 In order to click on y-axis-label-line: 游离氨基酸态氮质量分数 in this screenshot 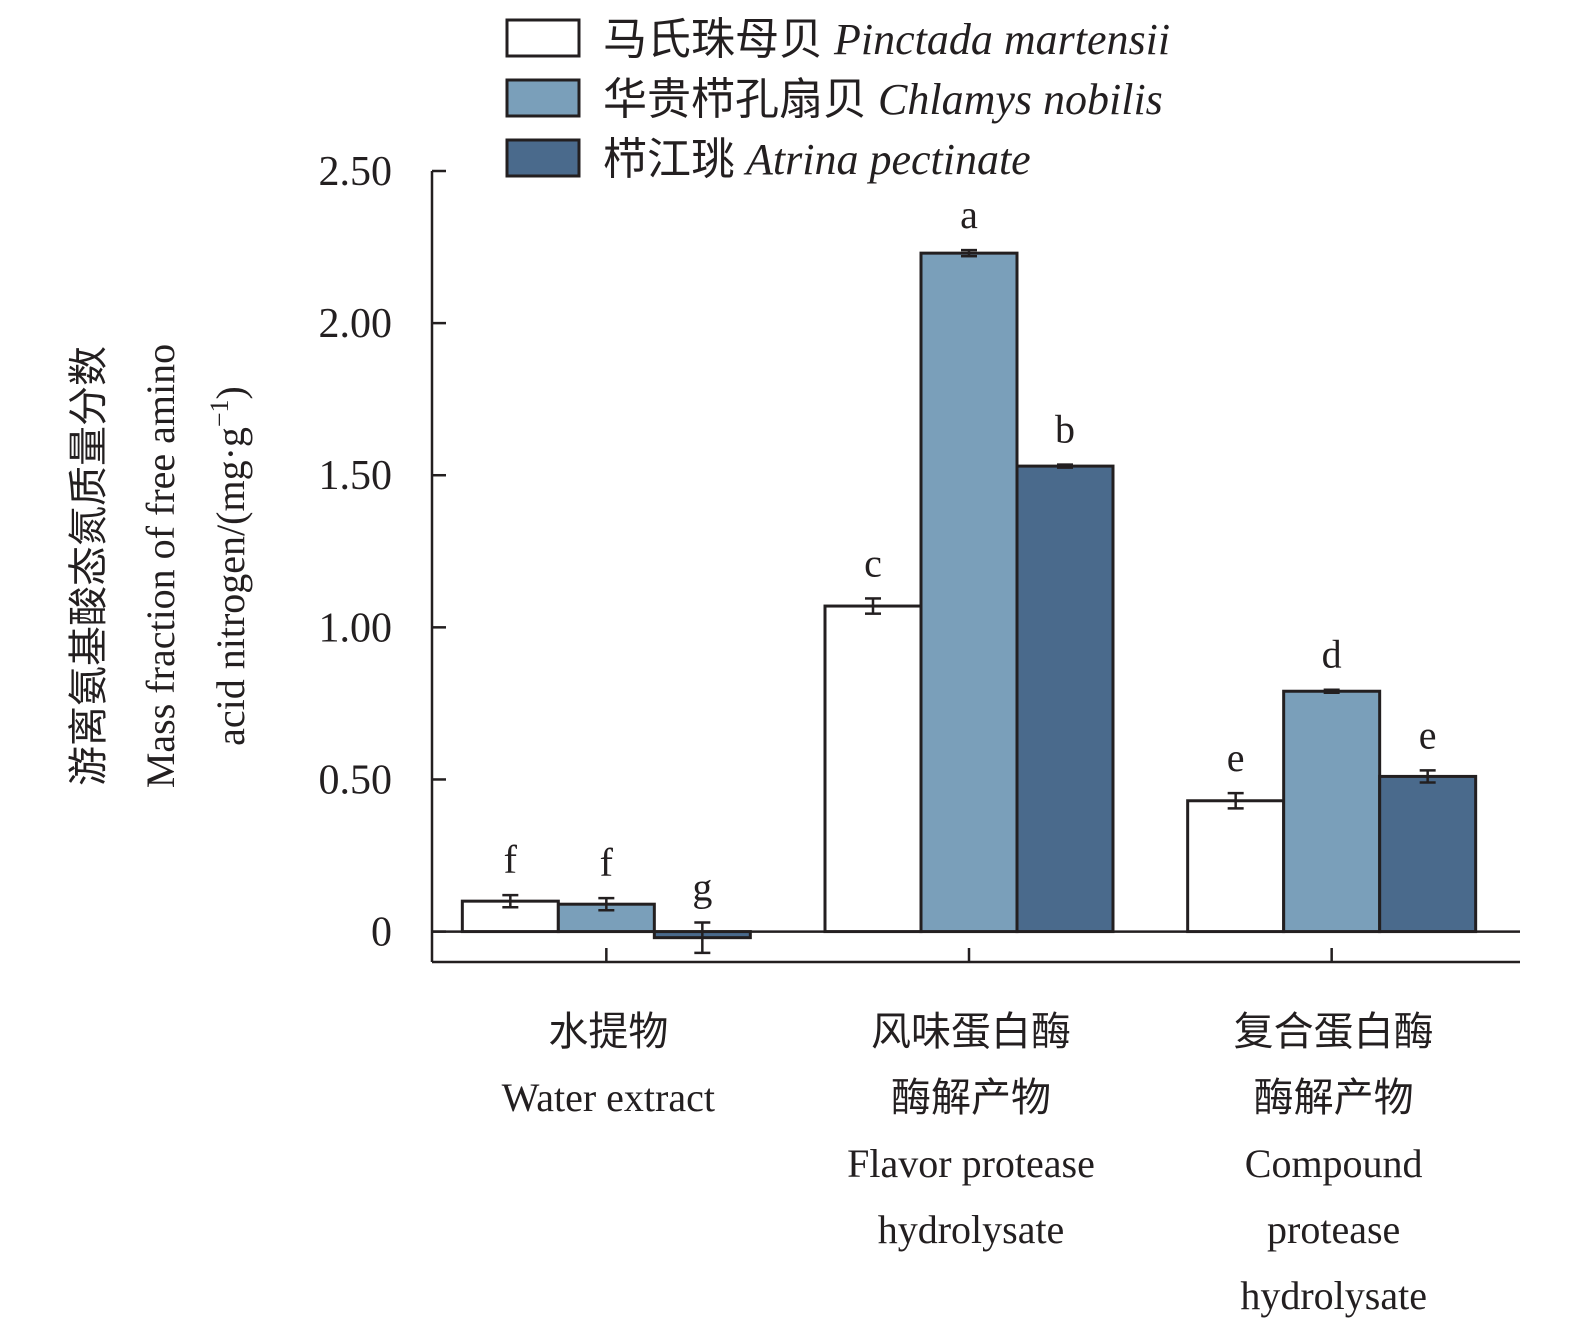, I will do `click(88, 566)`.